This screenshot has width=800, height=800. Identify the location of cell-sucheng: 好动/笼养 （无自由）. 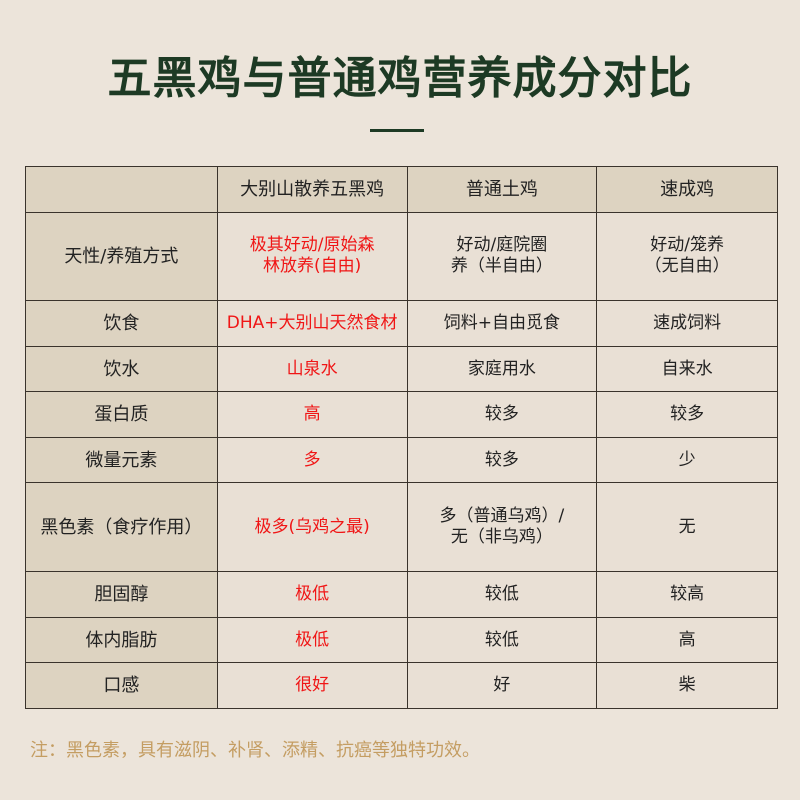
(687, 256).